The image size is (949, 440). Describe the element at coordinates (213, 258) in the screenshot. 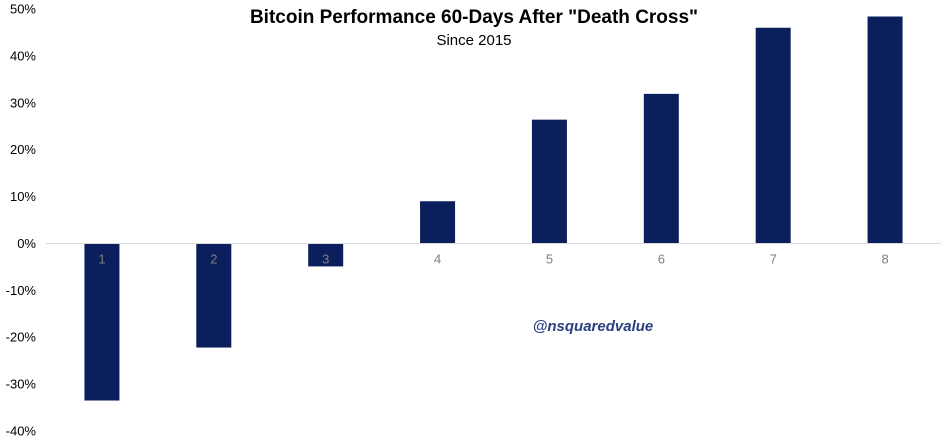

I see `x-tick-label: 2` at that location.